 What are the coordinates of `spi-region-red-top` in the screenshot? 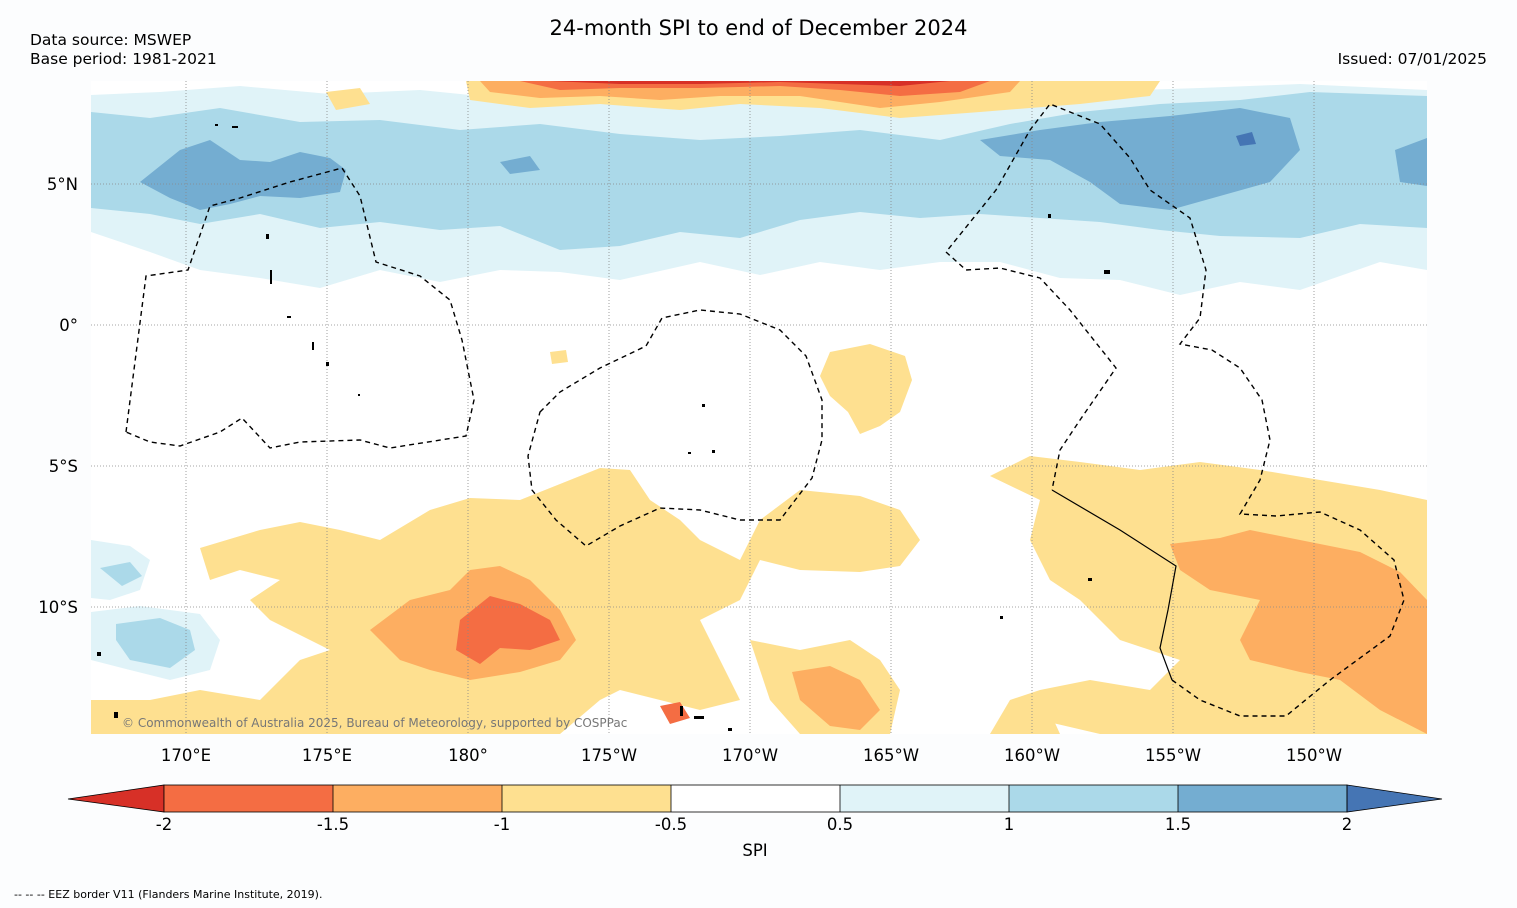 It's located at (750, 83).